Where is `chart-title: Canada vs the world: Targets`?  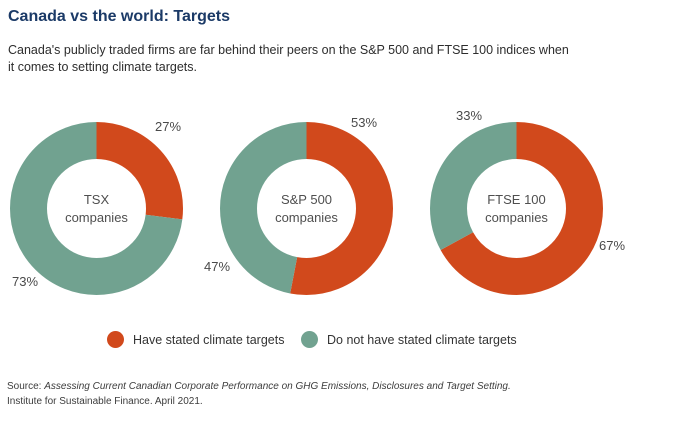
chart-title: Canada vs the world: Targets is located at coordinates (119, 16).